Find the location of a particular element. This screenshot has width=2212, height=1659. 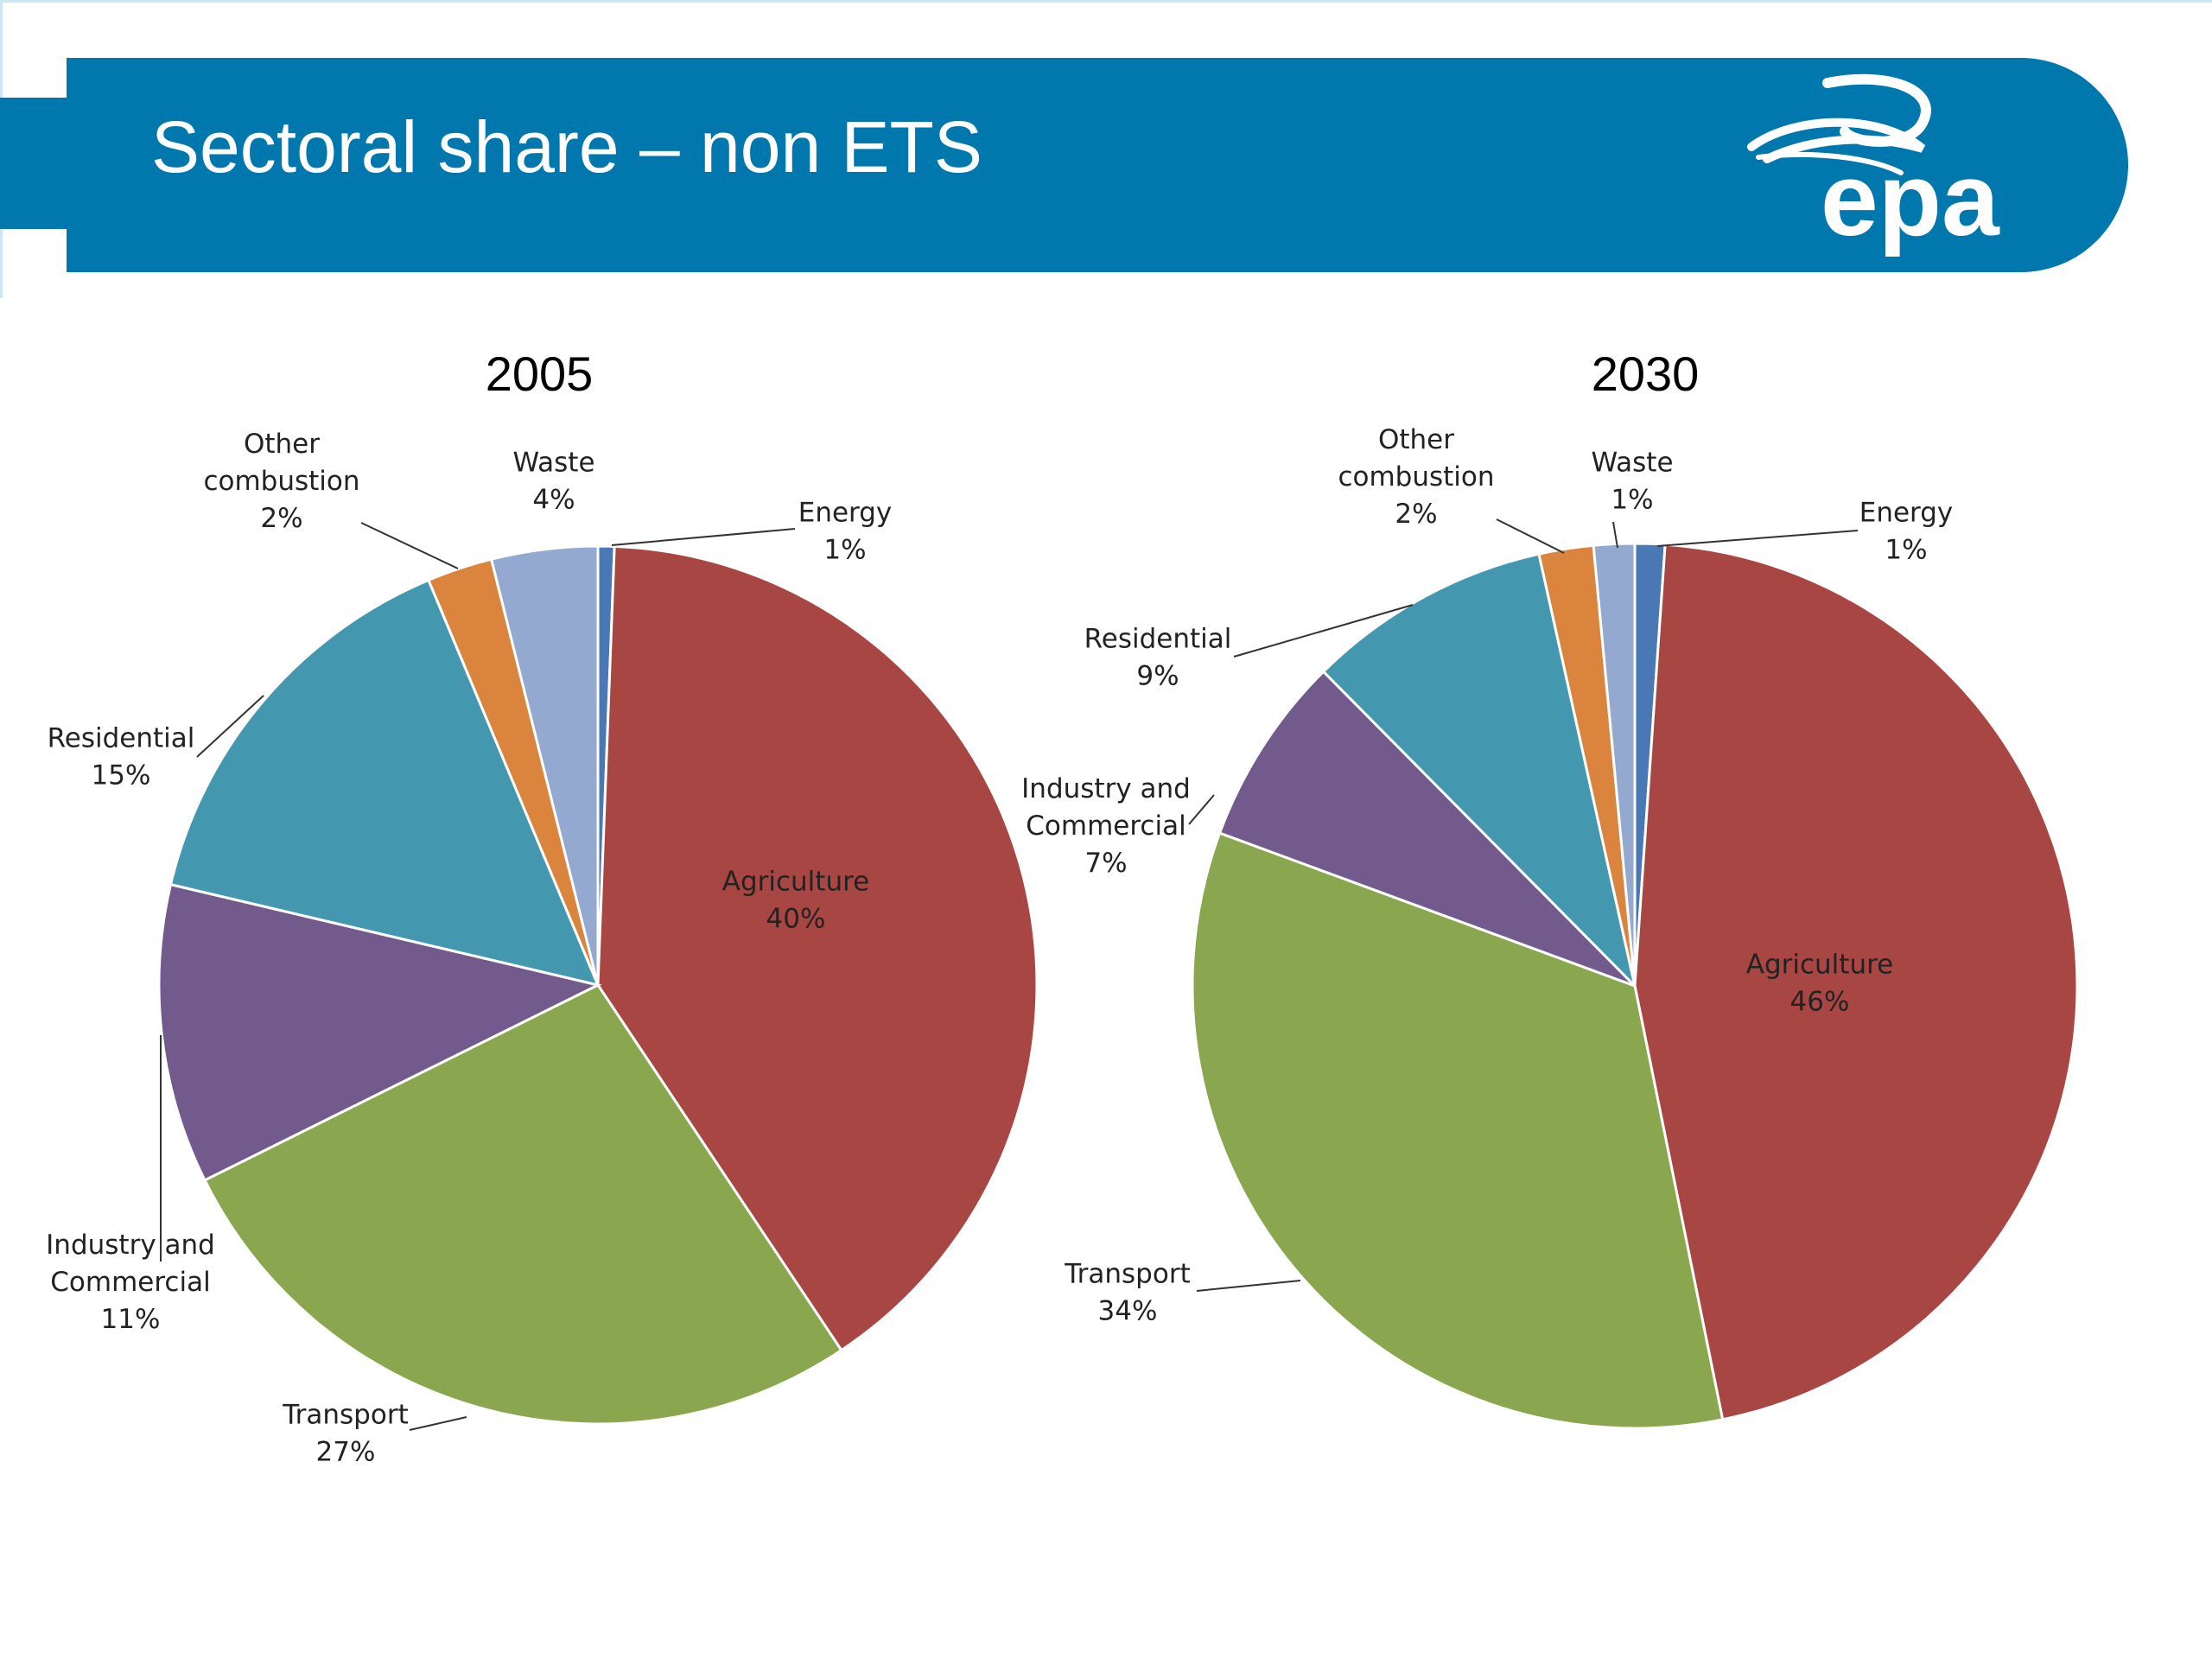

pie-slice-agriculture is located at coordinates (1856, 982).